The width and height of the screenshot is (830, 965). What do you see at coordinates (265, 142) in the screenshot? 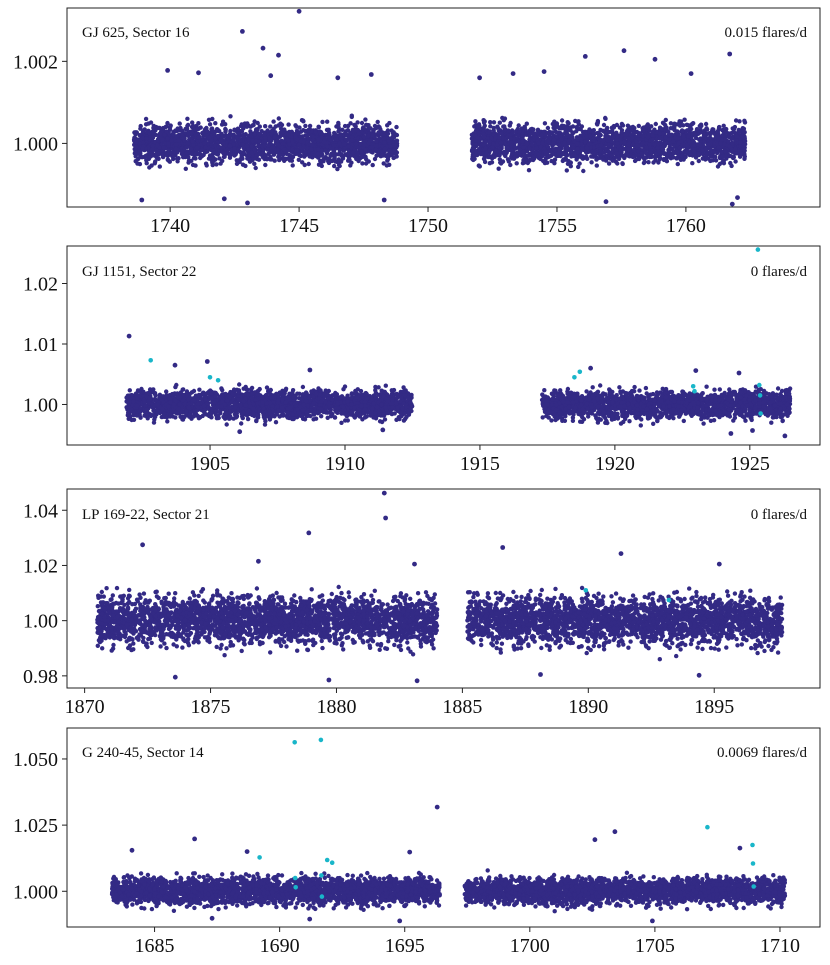
I see `gj625-segment-1-points` at bounding box center [265, 142].